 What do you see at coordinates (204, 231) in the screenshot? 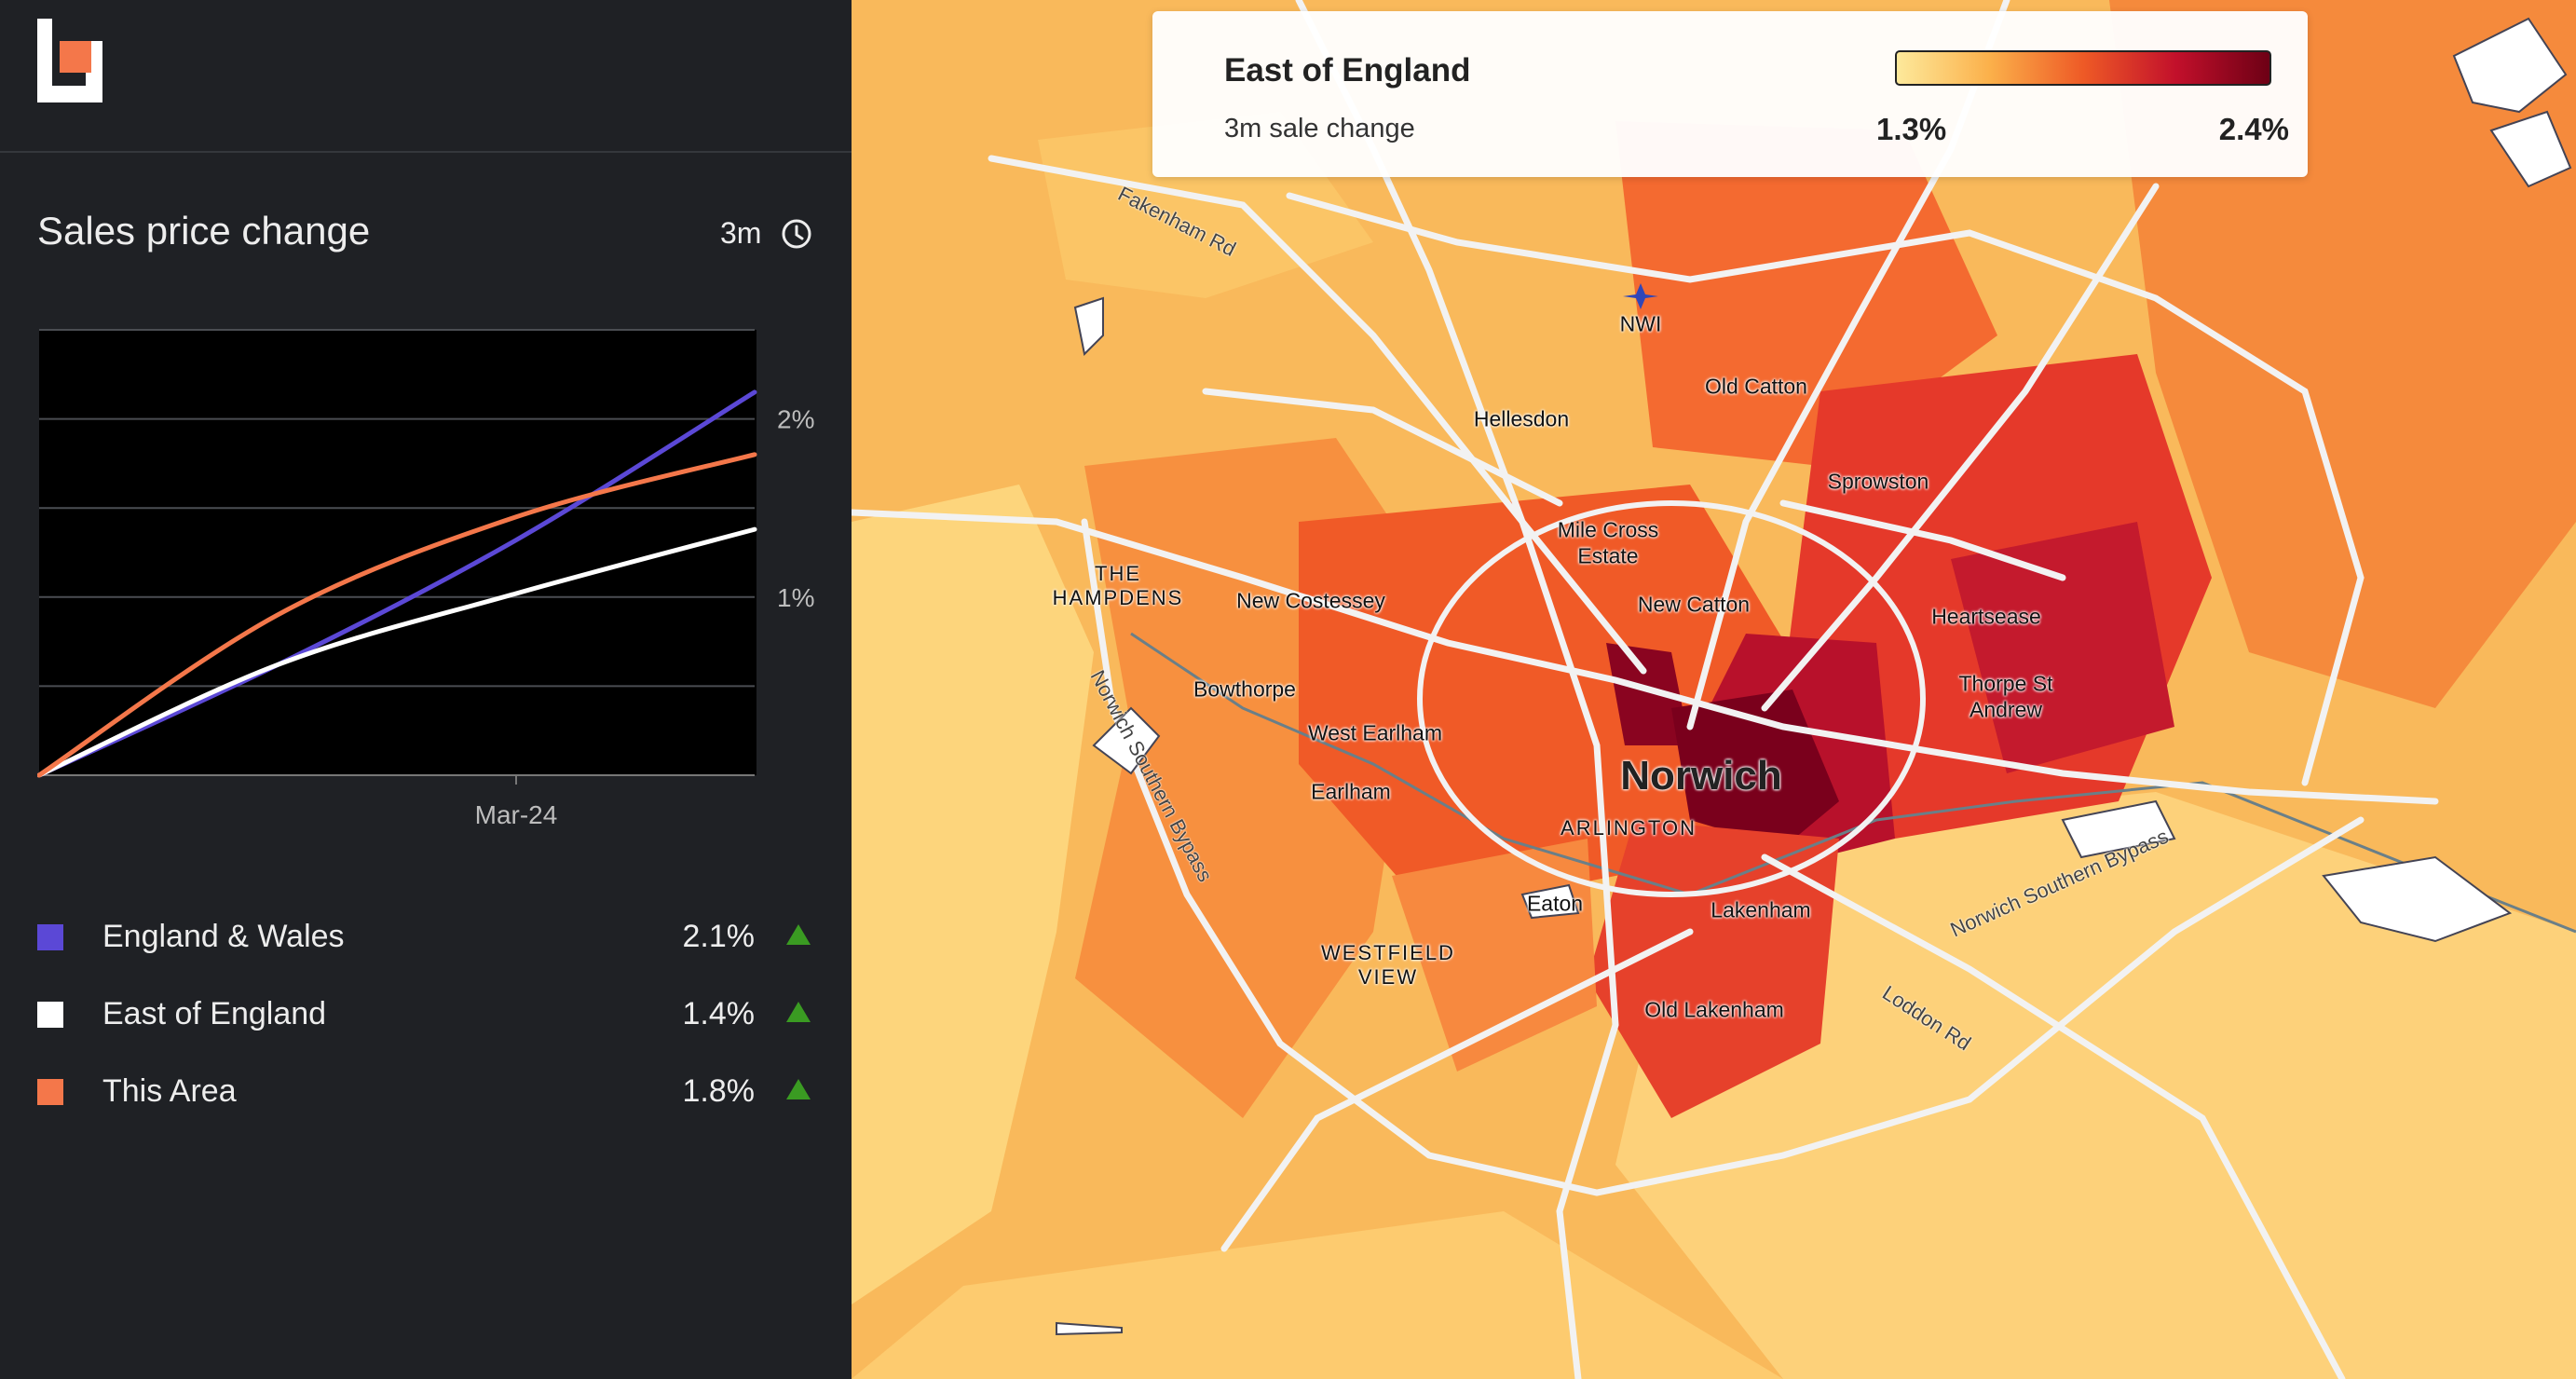
I see `chart-title: Sales price change` at bounding box center [204, 231].